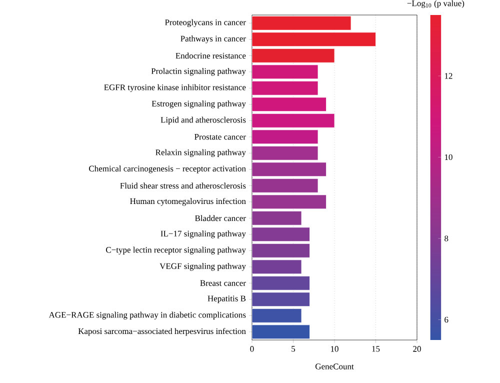 The image size is (500, 383). I want to click on y-tick-label: Estrogen signaling pathway, so click(199, 104).